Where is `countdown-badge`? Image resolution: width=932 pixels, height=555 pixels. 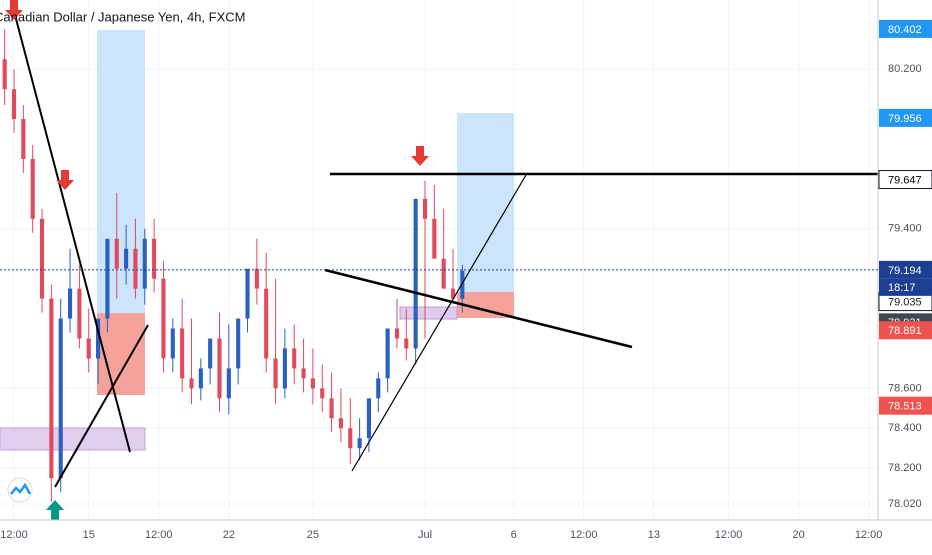
countdown-badge is located at coordinates (905, 287).